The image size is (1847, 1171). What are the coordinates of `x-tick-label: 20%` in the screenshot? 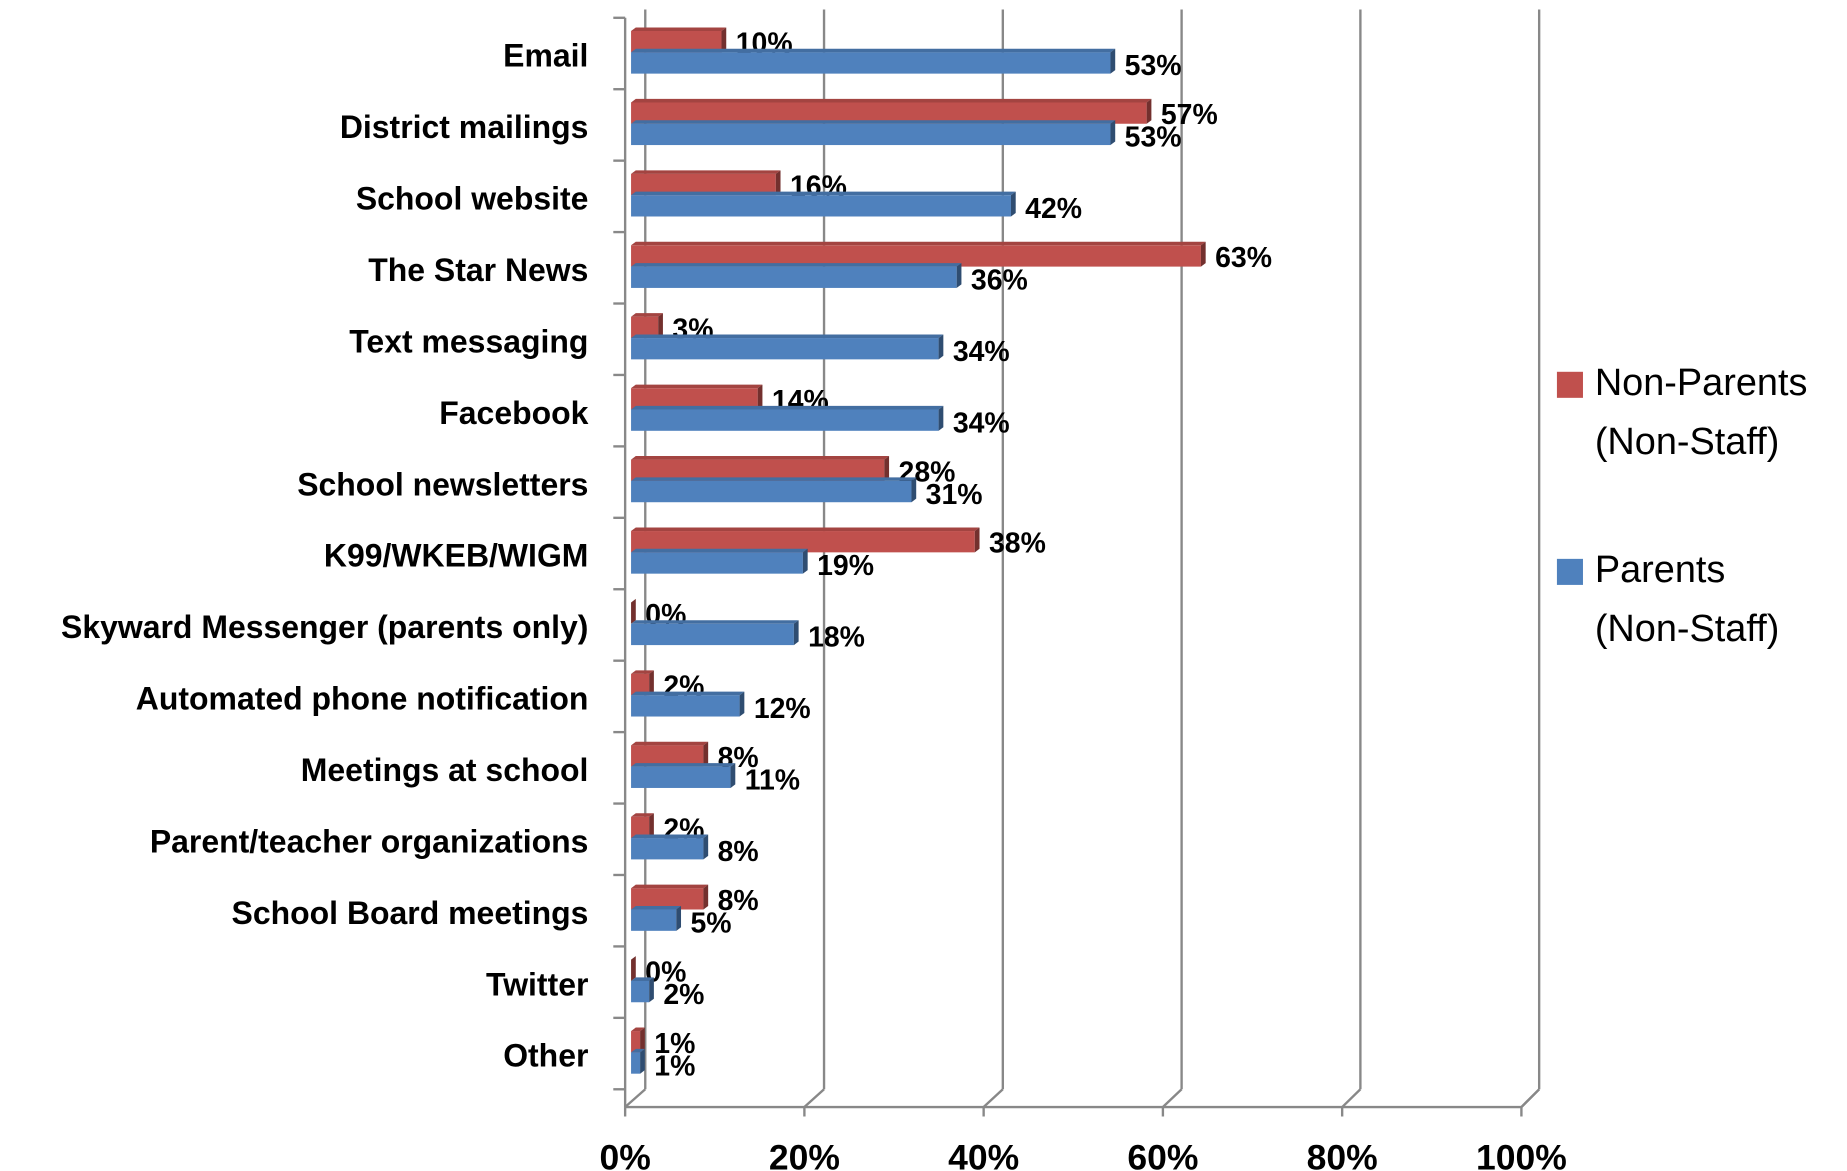 It's located at (804, 1154).